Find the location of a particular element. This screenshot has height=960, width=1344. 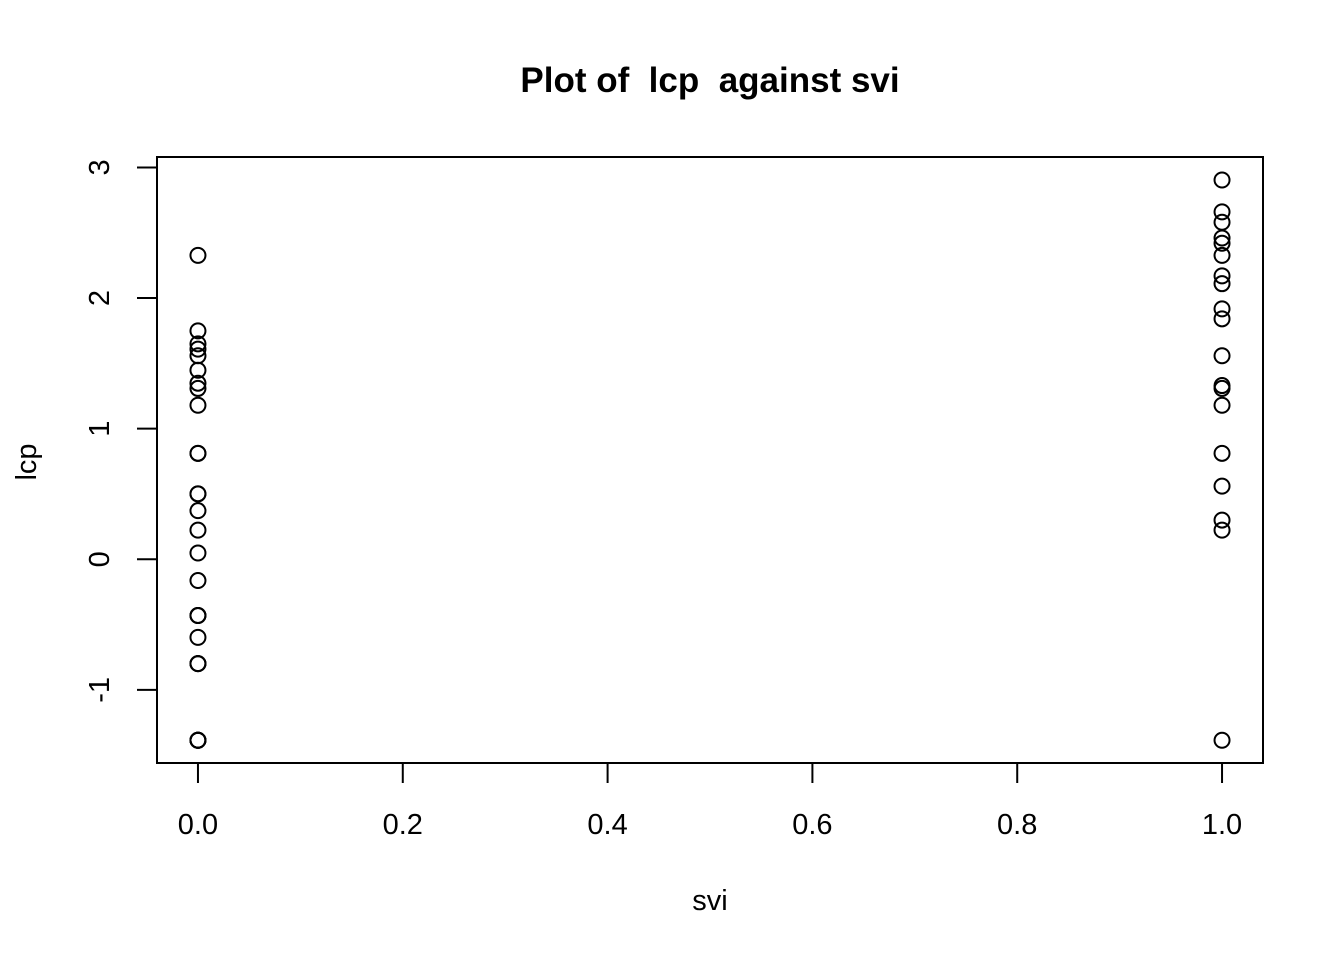

y-tick-label-0: -1 is located at coordinates (100, 690).